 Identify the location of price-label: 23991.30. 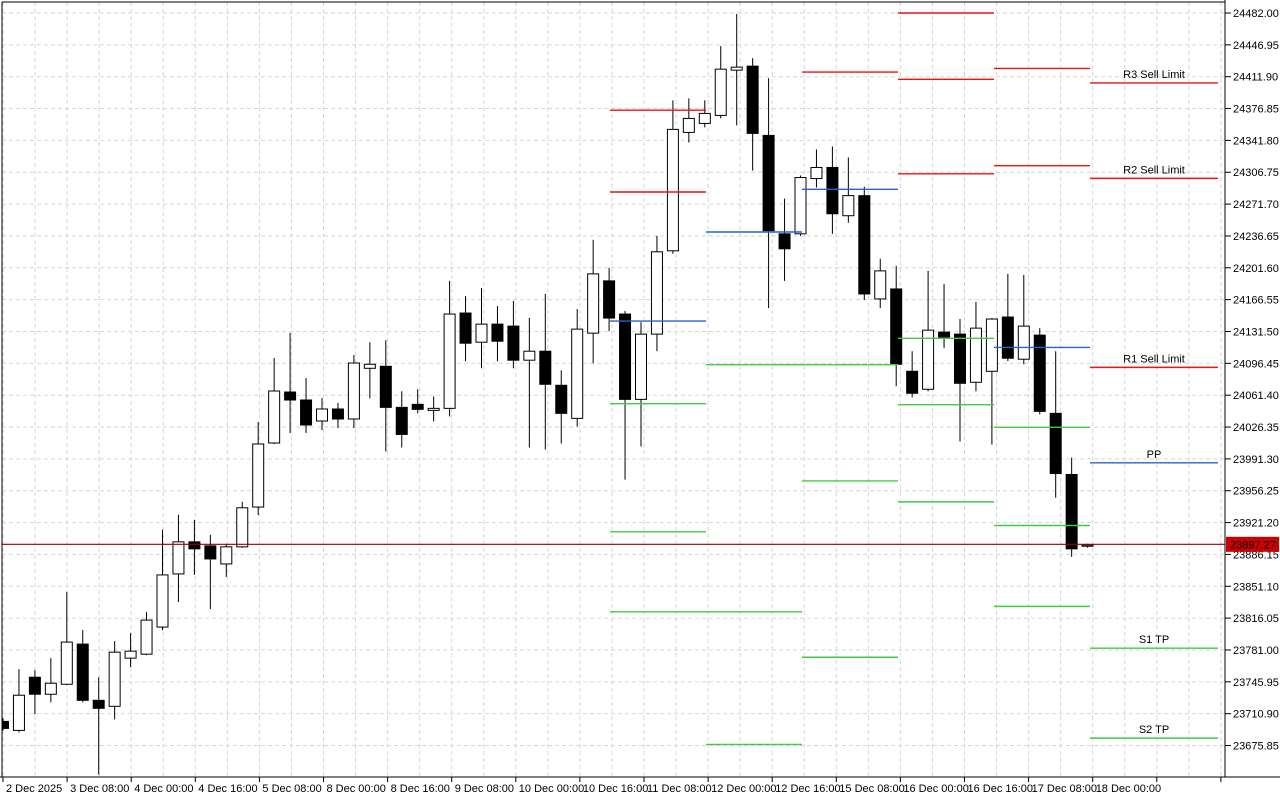
(1256, 460).